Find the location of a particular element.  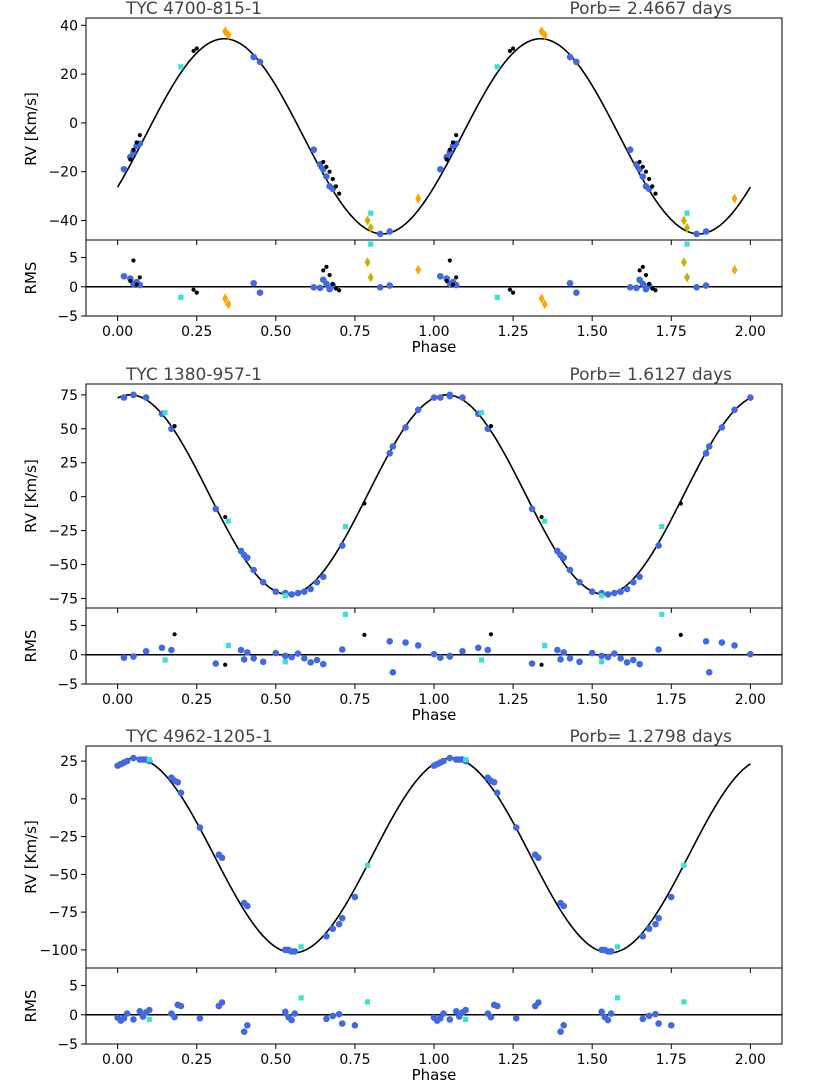

y-axis-label: RV [Km/s] is located at coordinates (31, 857).